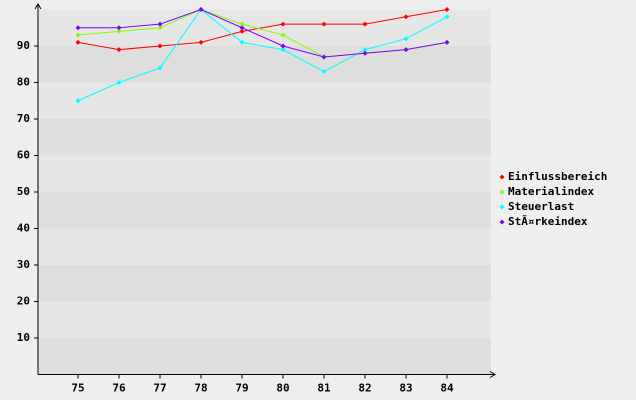 The height and width of the screenshot is (400, 636). What do you see at coordinates (364, 388) in the screenshot?
I see `x-tick-label: 82` at bounding box center [364, 388].